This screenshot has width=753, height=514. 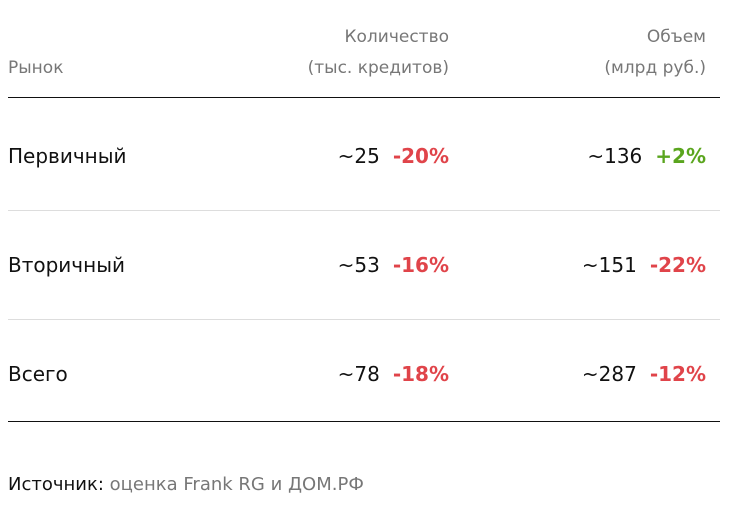 I want to click on row-cell: ~25 -20%, so click(x=349, y=155).